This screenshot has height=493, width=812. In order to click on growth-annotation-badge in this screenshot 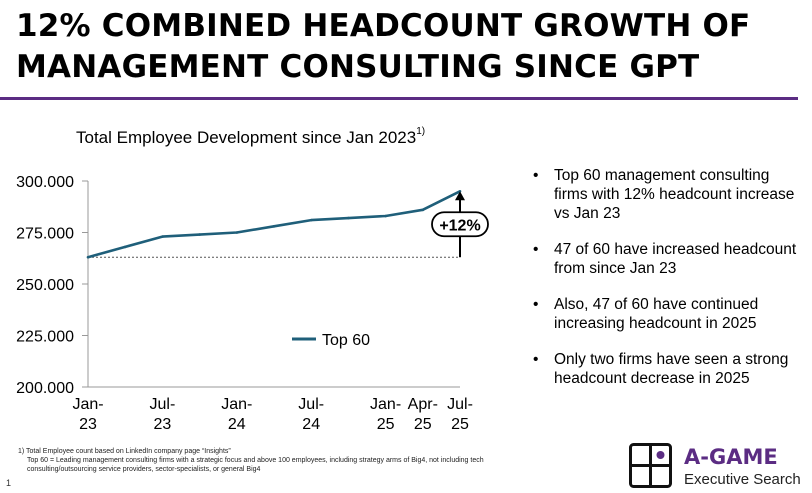, I will do `click(460, 224)`.